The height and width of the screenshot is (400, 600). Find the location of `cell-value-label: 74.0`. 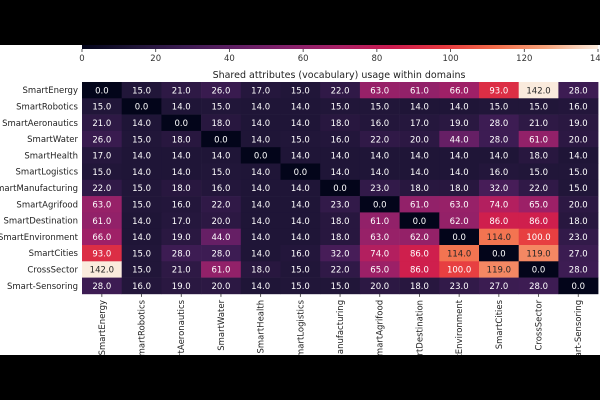

cell-value-label: 74.0 is located at coordinates (379, 254).